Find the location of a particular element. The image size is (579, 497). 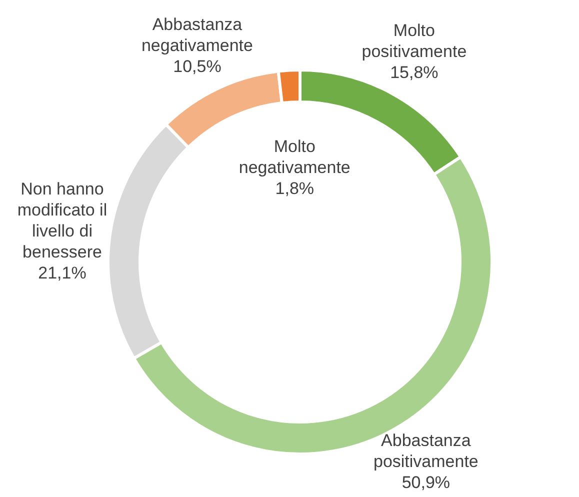

data-label: 10,5% is located at coordinates (197, 66).